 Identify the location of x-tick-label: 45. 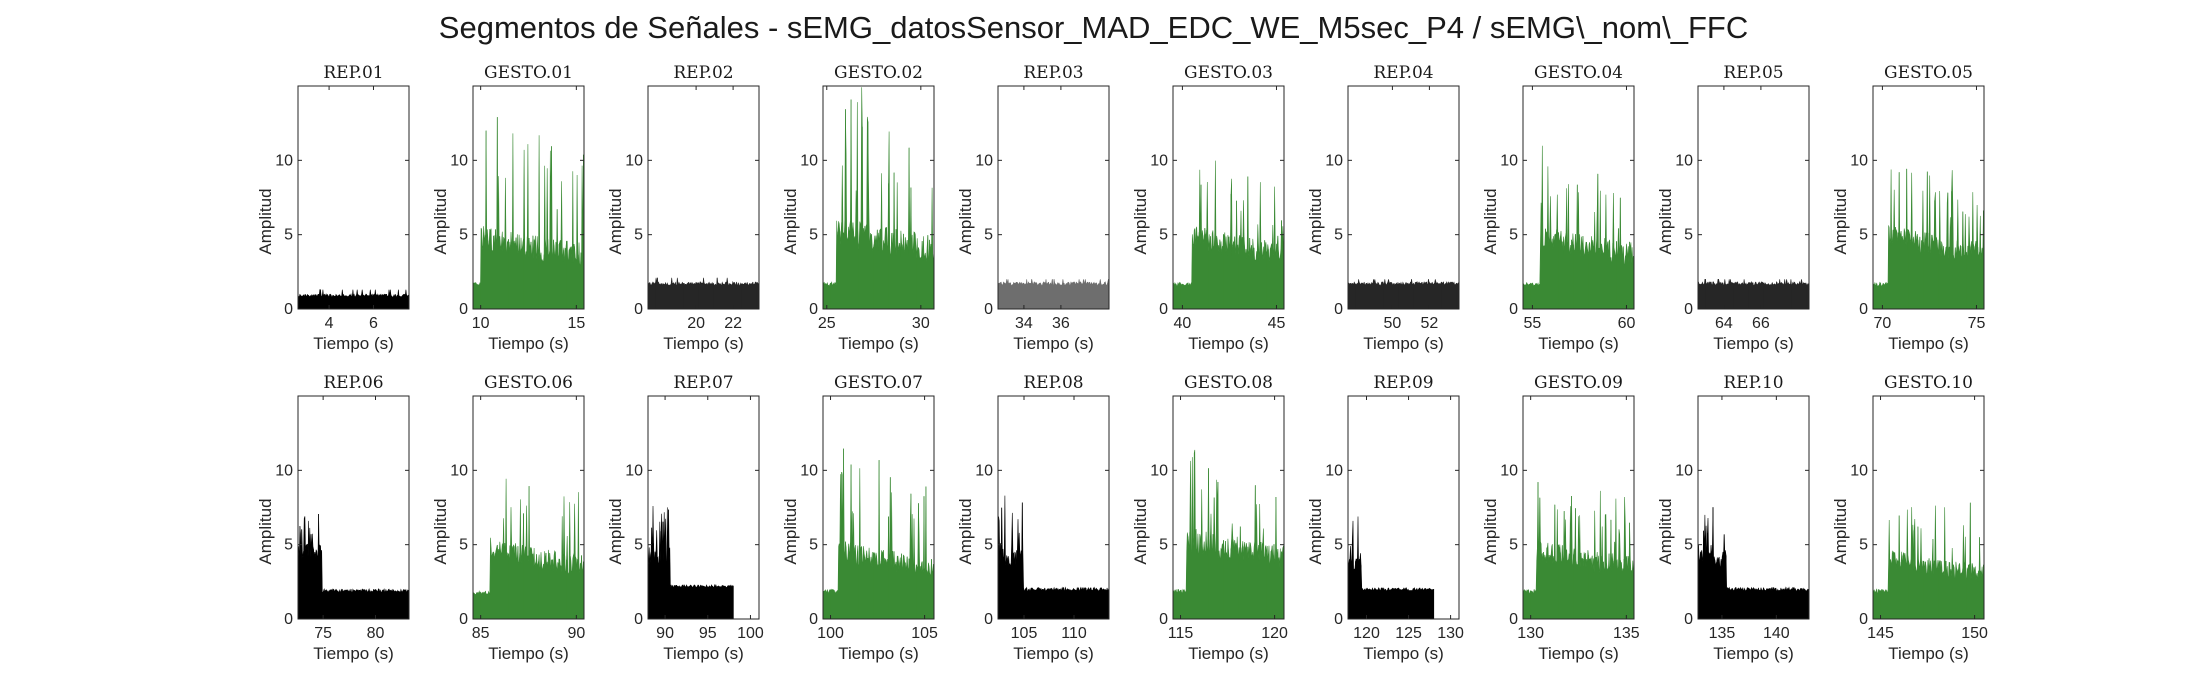
(1277, 323).